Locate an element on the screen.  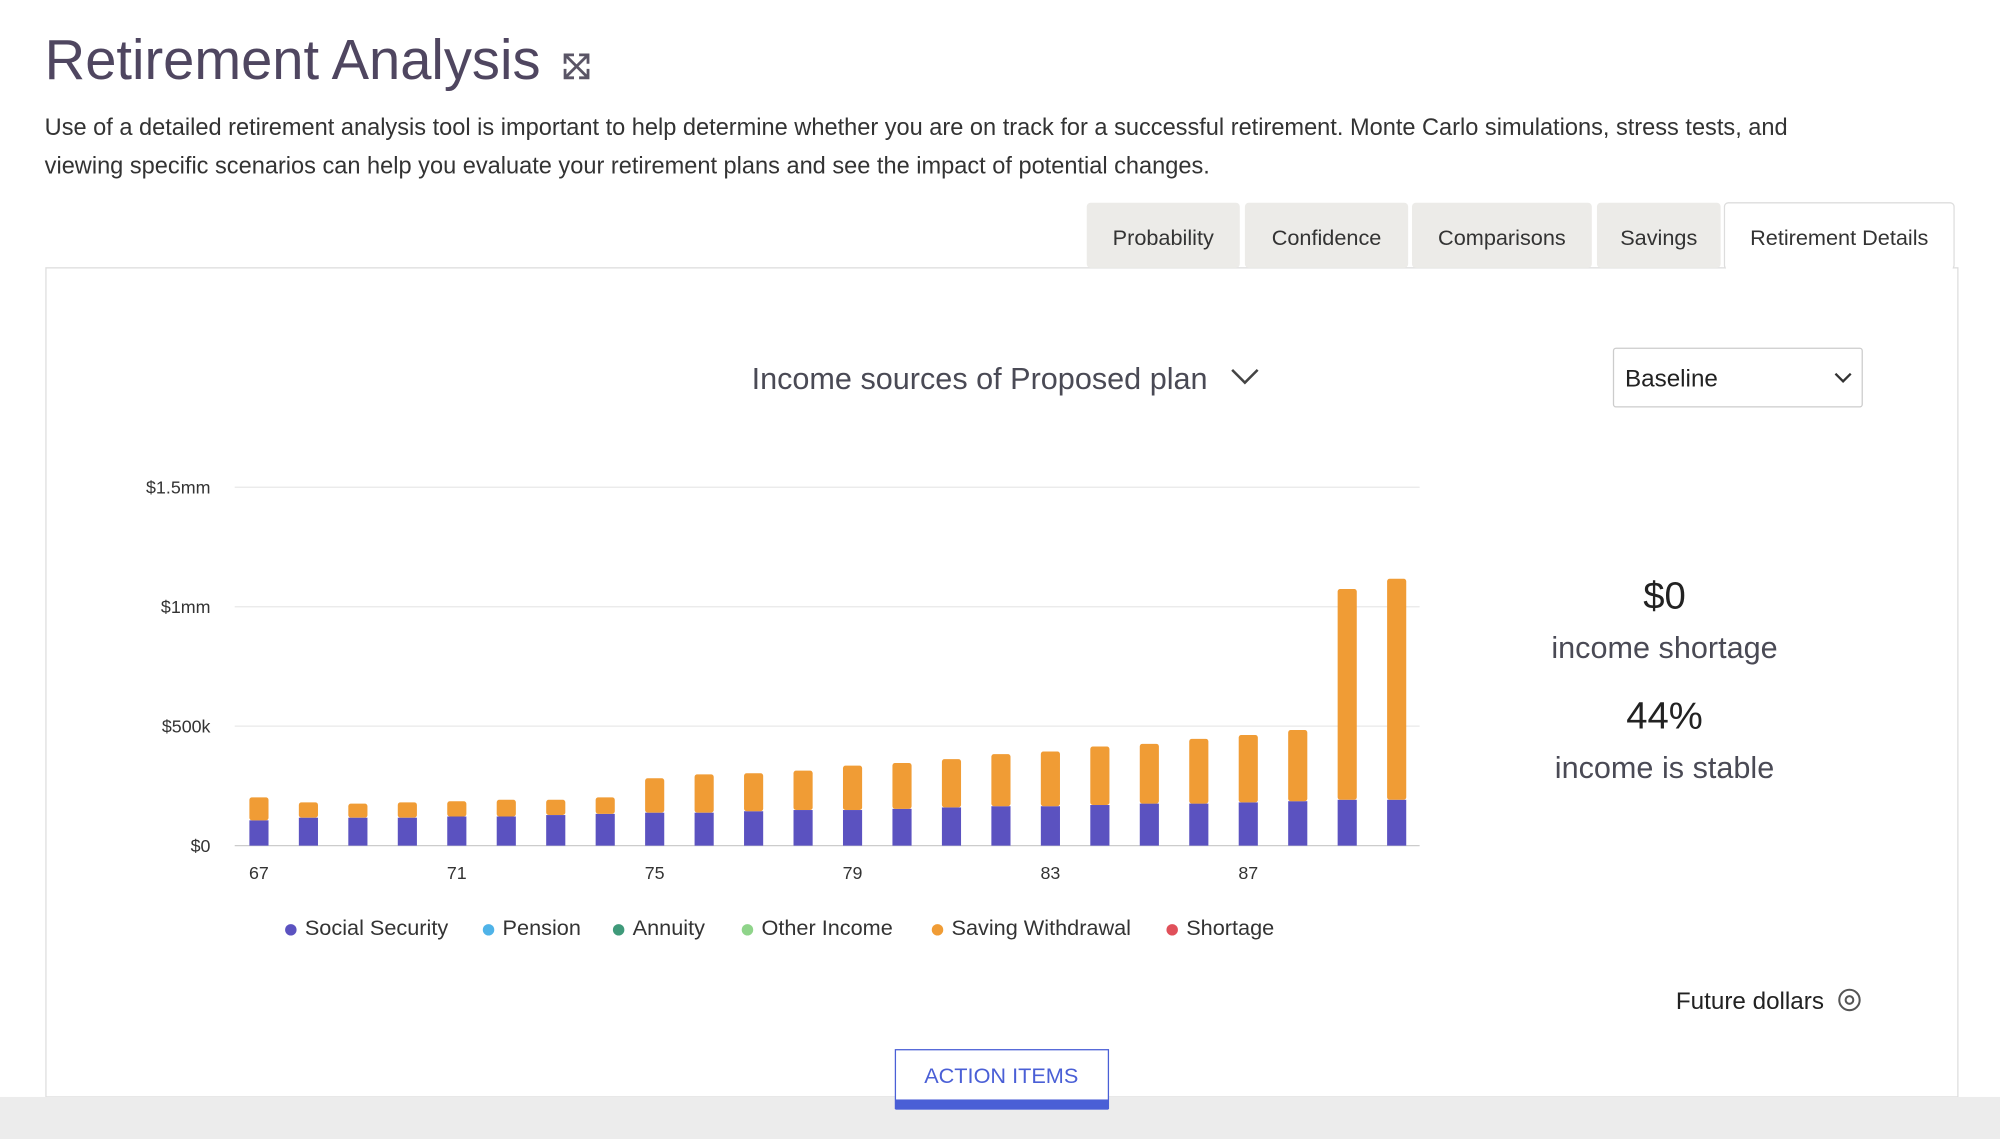
x-tick-label: 87 is located at coordinates (1248, 873).